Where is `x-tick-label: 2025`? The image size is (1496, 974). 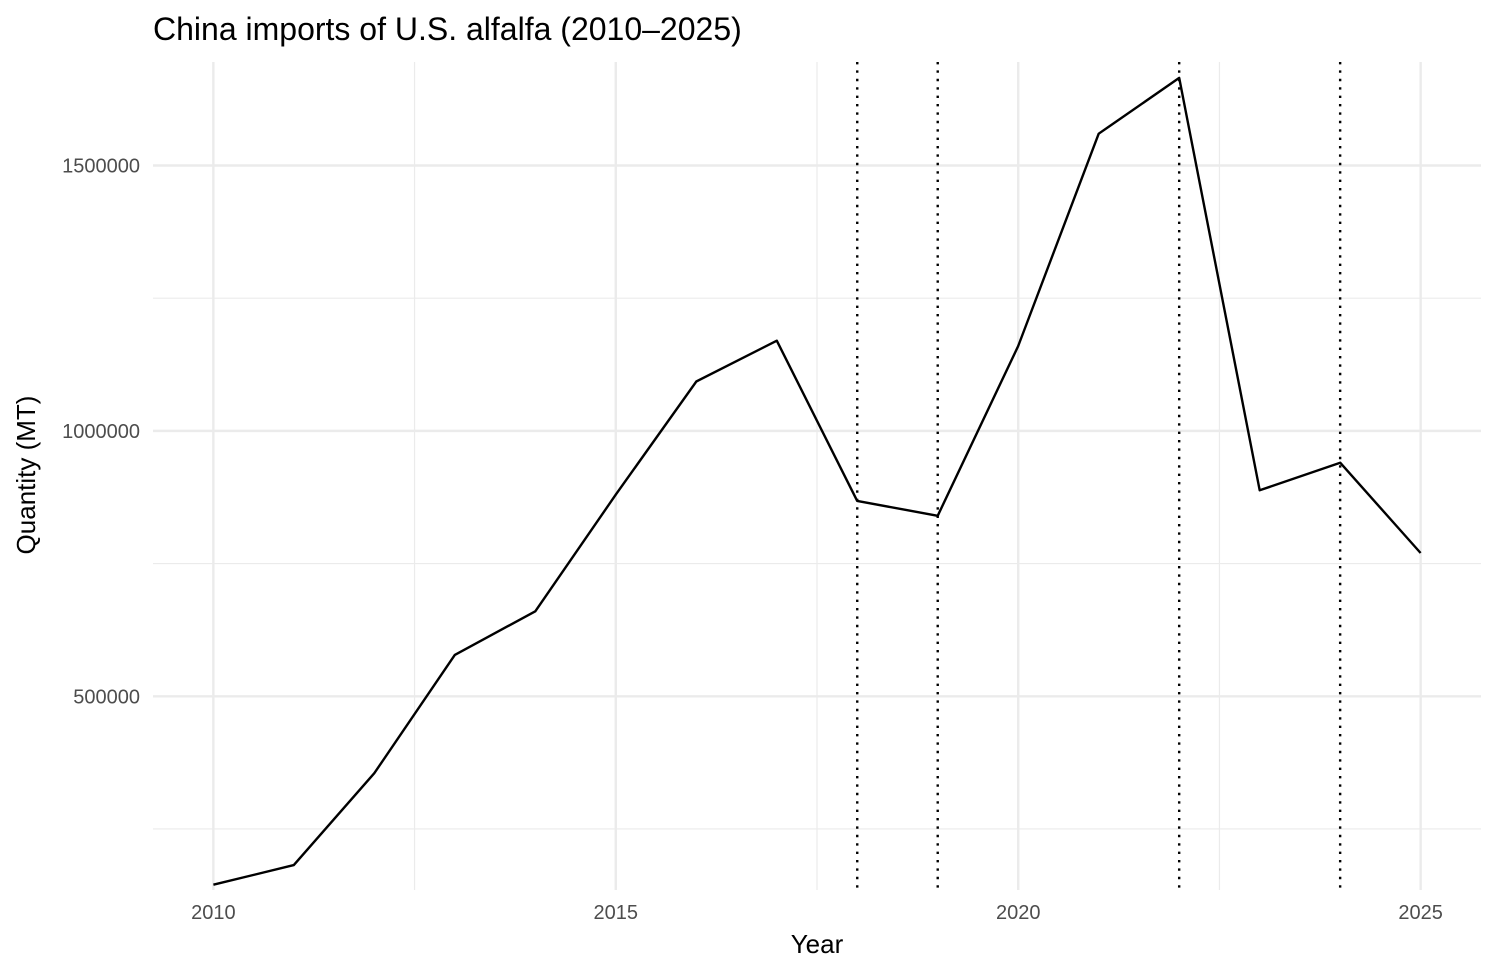
x-tick-label: 2025 is located at coordinates (1420, 913).